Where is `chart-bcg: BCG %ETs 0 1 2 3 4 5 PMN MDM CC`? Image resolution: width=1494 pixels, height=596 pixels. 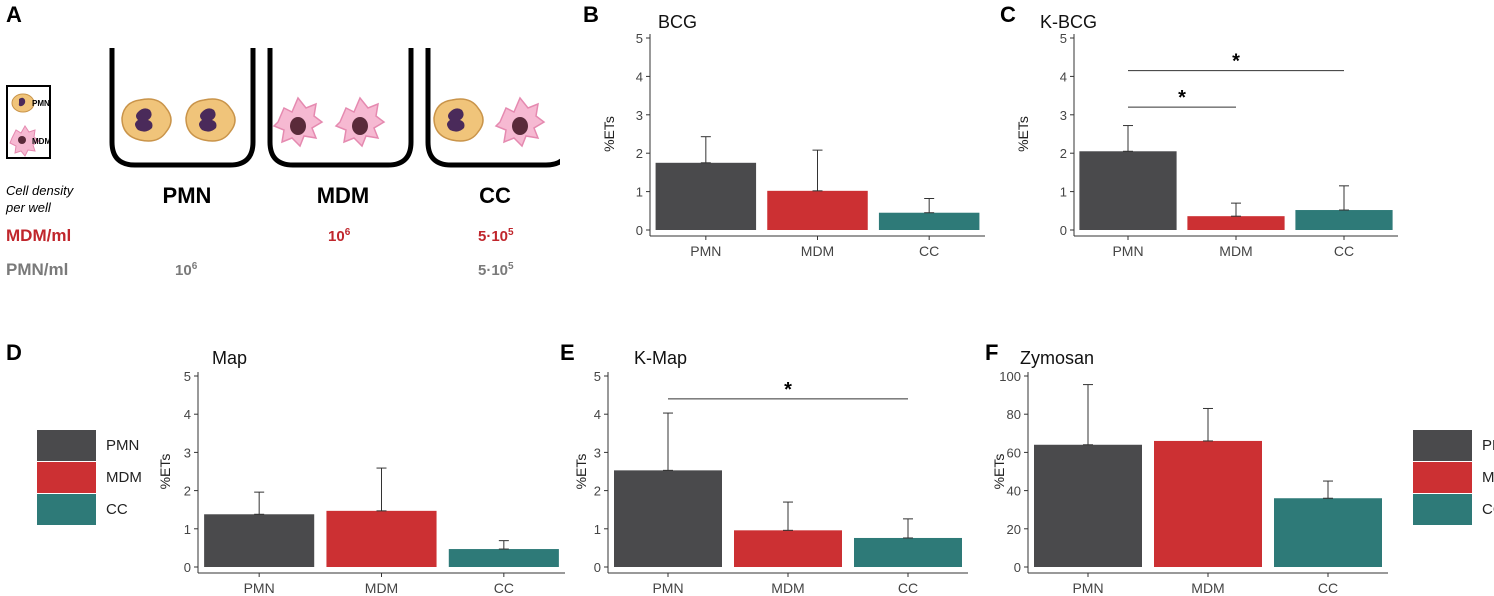
chart-bcg: BCG %ETs 0 1 2 3 4 5 PMN MDM CC is located at coordinates (793, 135).